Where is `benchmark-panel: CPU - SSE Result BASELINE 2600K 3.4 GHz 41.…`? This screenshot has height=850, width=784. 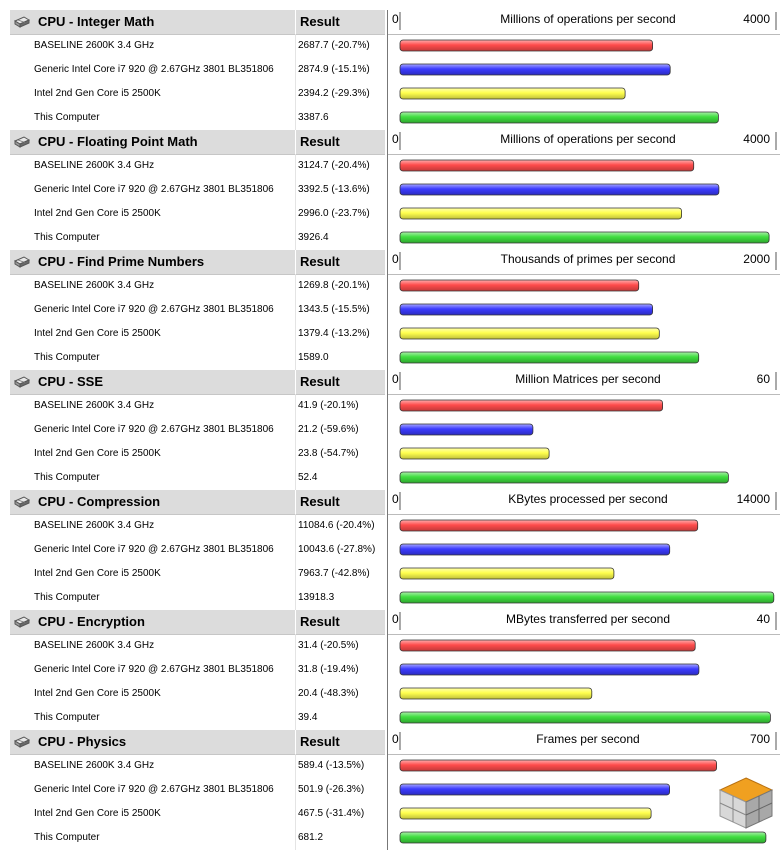 benchmark-panel: CPU - SSE Result BASELINE 2600K 3.4 GHz 41.… is located at coordinates (395, 430).